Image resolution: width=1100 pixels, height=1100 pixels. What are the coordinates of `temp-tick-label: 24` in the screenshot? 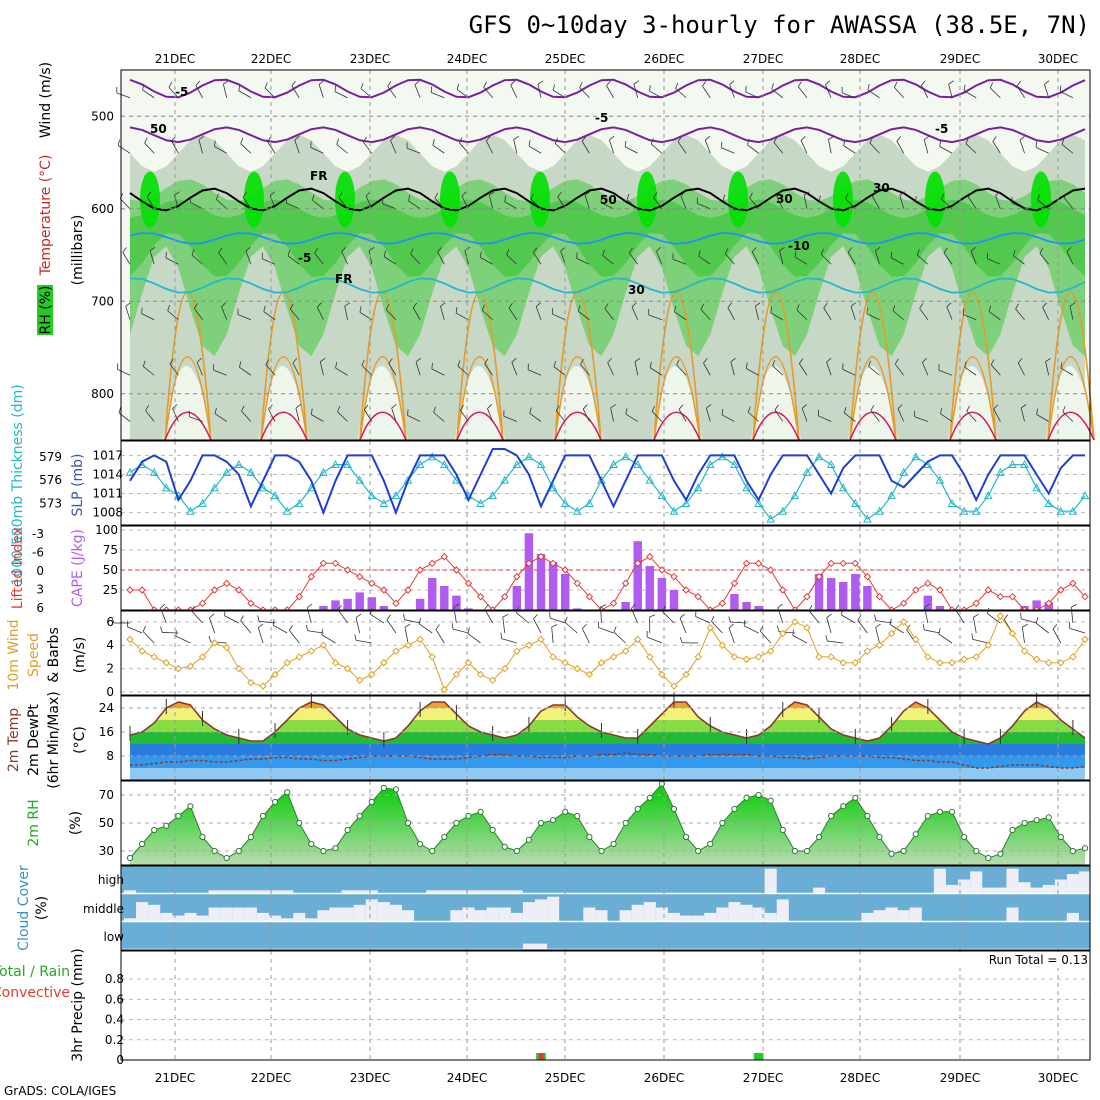 It's located at (106, 708).